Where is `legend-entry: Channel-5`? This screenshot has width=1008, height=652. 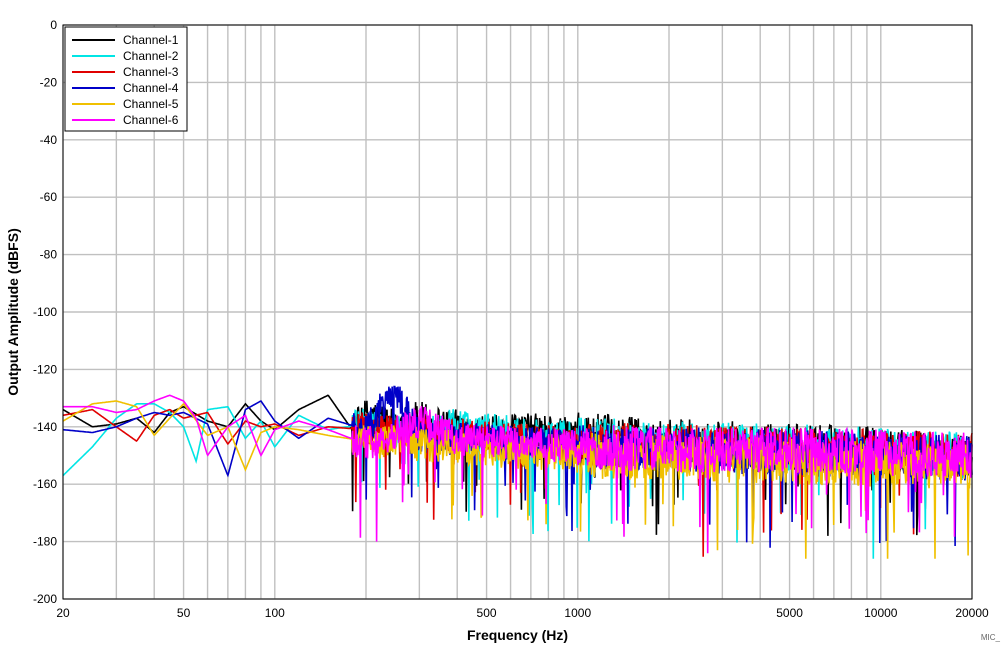
legend-entry: Channel-5 is located at coordinates (151, 104).